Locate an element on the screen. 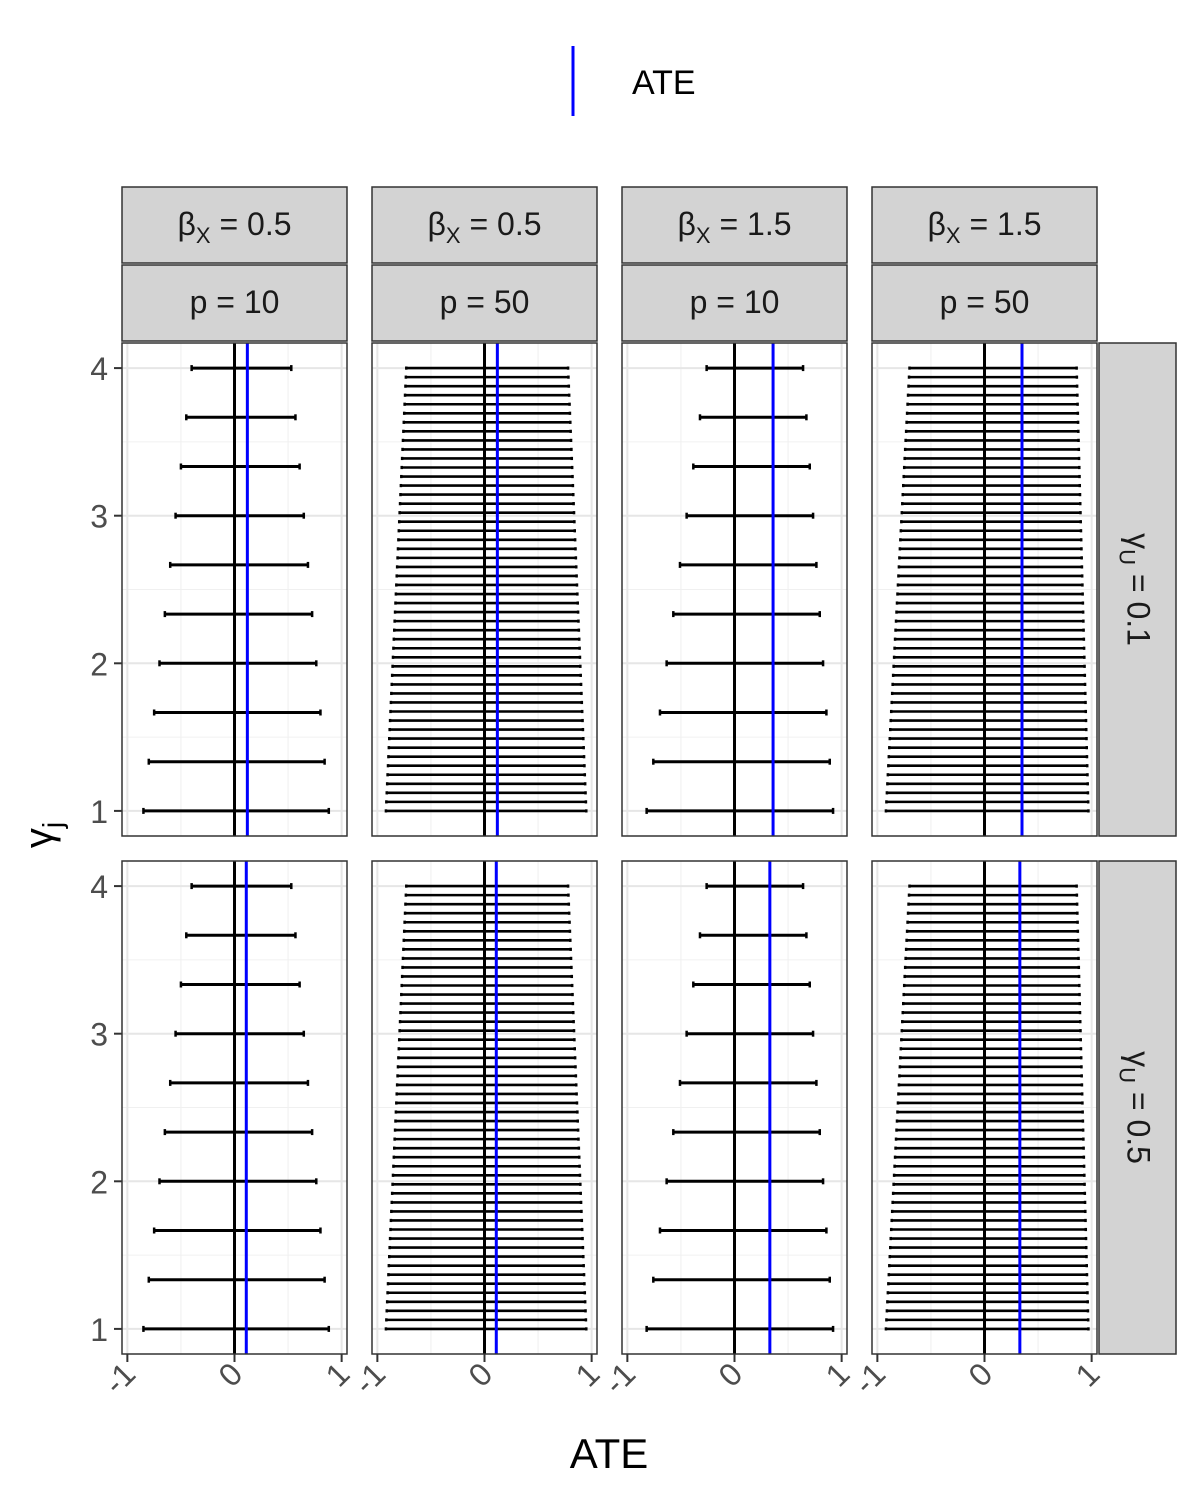  strip-gamma-label: γU = 0.5 is located at coordinates (1136, 1107).